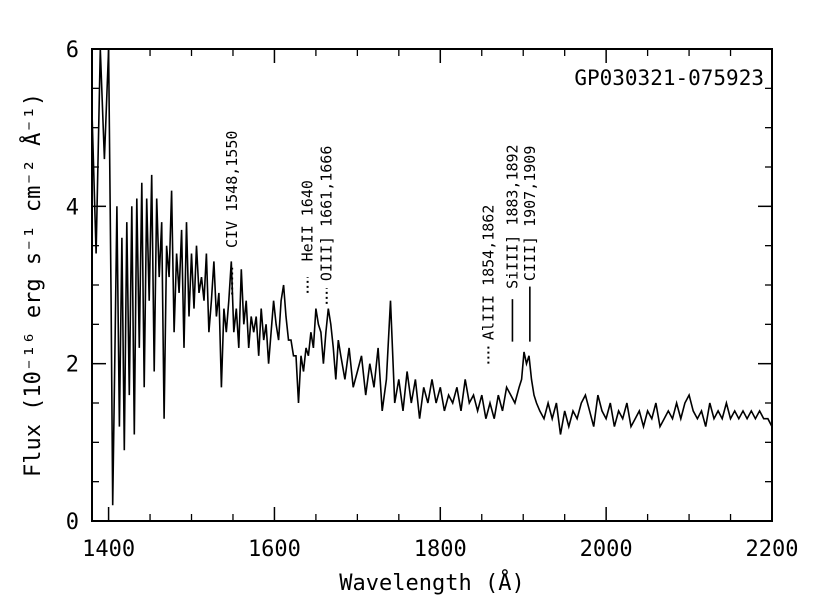 The height and width of the screenshot is (611, 830). What do you see at coordinates (308, 220) in the screenshot?
I see `line-label: HeII 1640` at bounding box center [308, 220].